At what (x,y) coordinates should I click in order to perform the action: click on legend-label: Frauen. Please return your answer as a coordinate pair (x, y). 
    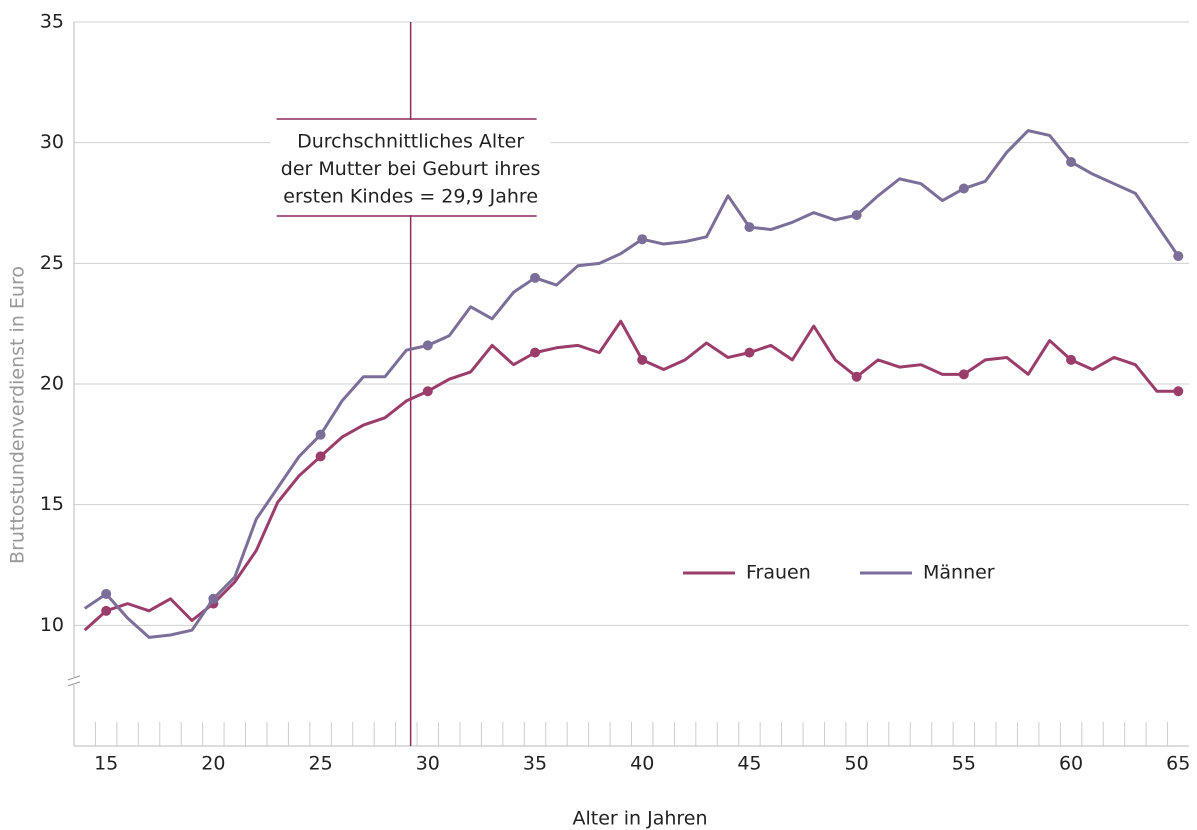
    Looking at the image, I should click on (778, 573).